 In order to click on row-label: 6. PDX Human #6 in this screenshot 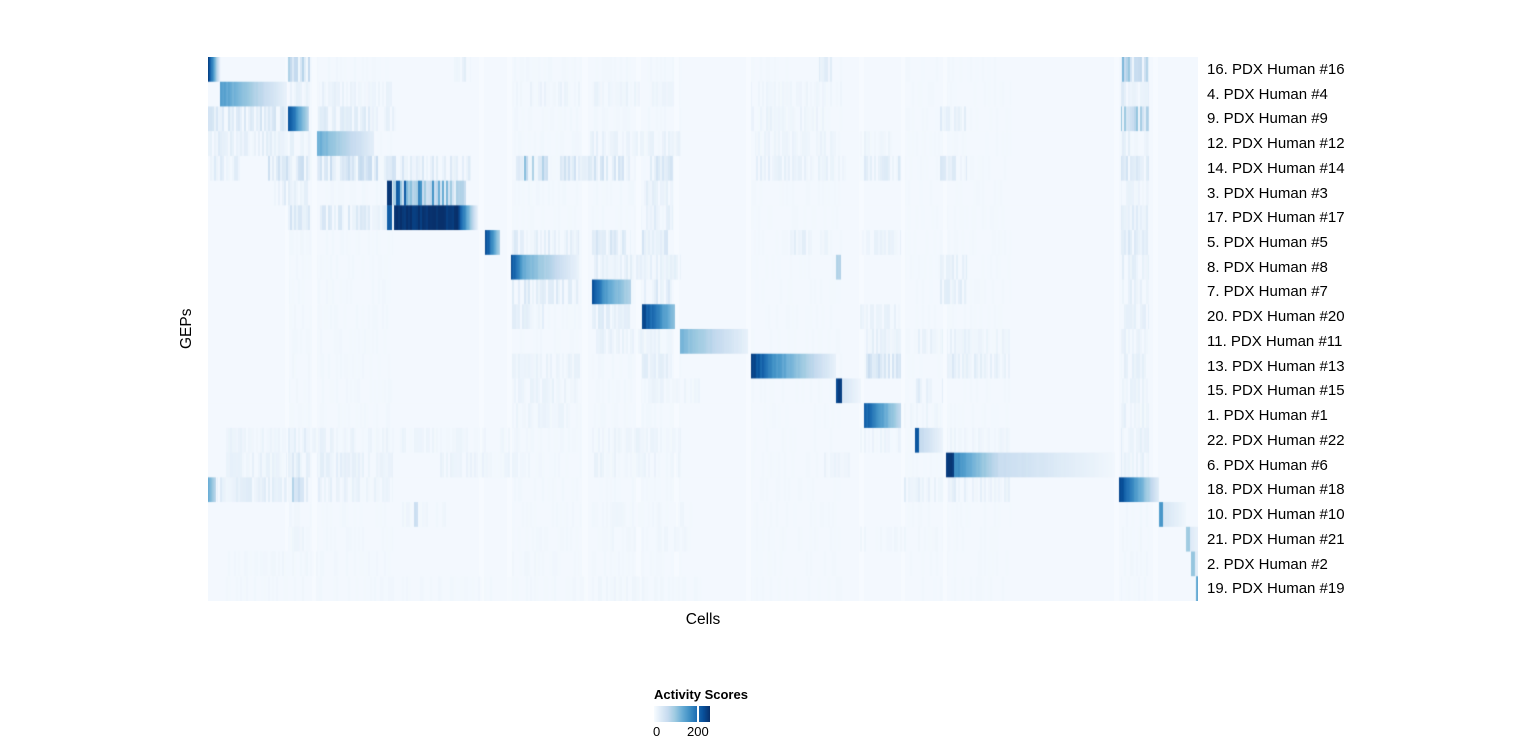, I will do `click(1267, 465)`.